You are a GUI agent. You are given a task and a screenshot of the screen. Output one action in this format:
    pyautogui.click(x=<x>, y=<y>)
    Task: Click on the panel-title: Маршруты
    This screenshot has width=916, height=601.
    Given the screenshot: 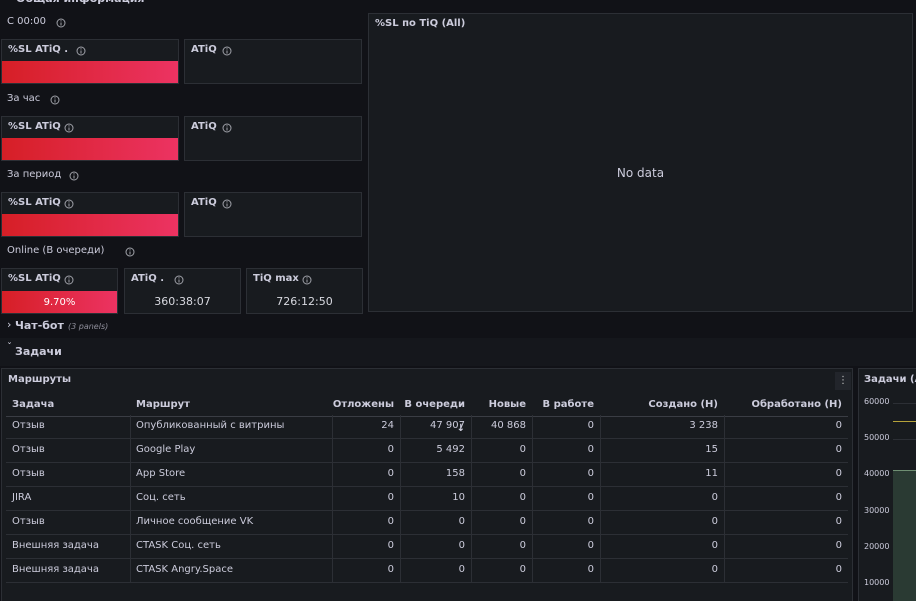 What is the action you would take?
    pyautogui.click(x=39, y=379)
    